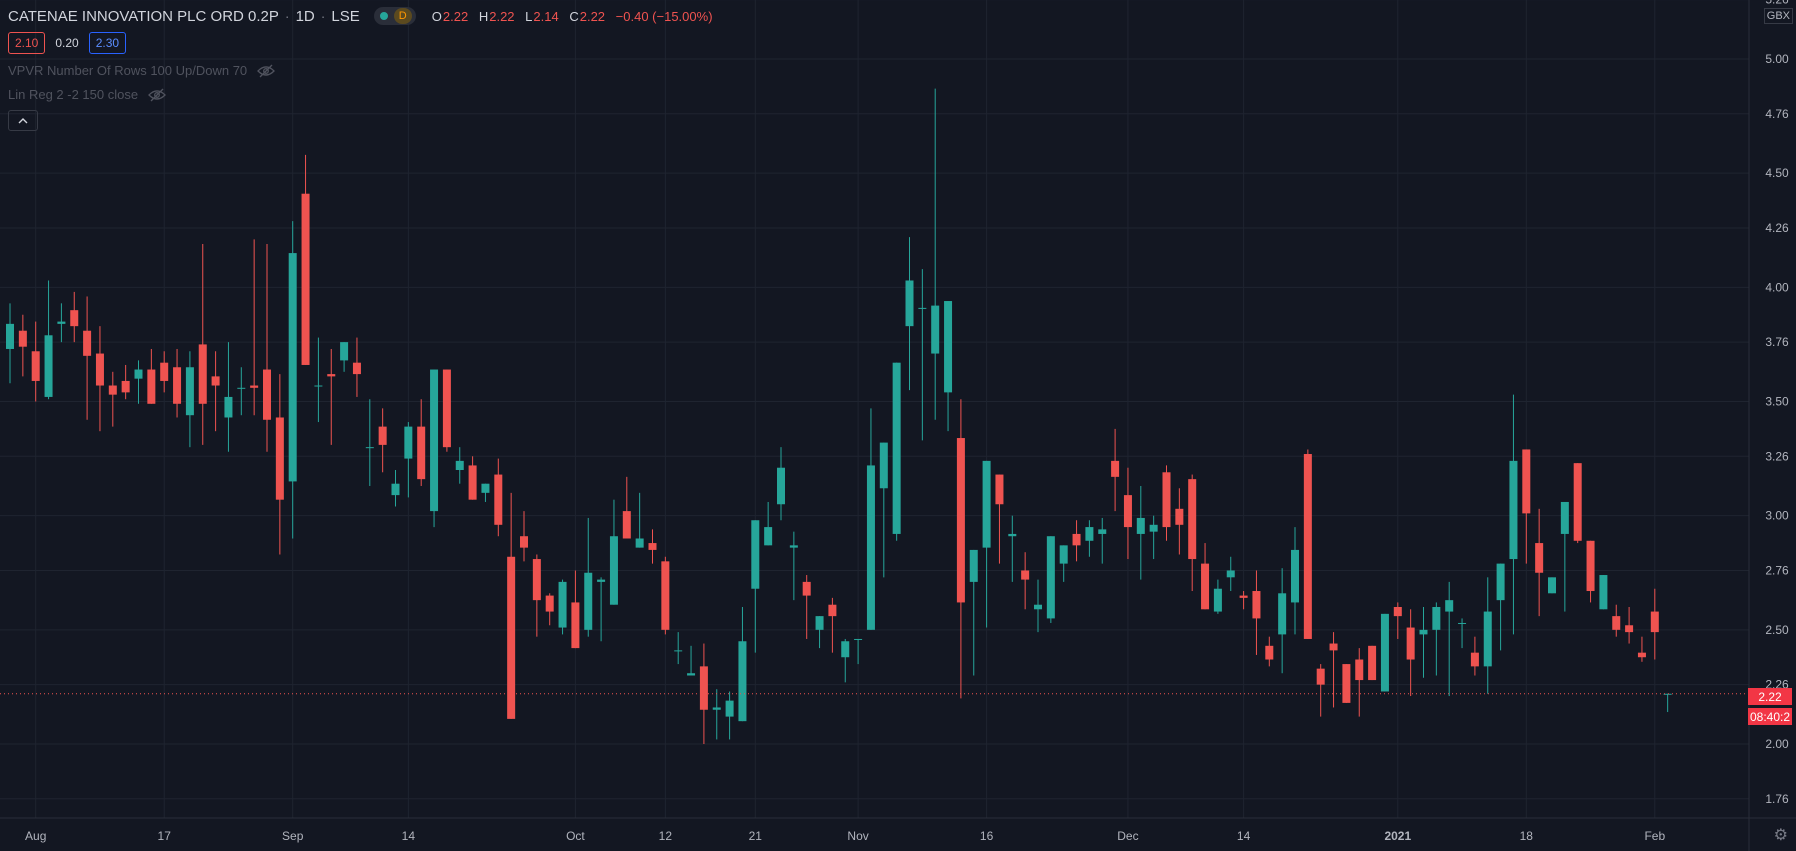 The width and height of the screenshot is (1796, 851). I want to click on collapse-legend-button, so click(23, 120).